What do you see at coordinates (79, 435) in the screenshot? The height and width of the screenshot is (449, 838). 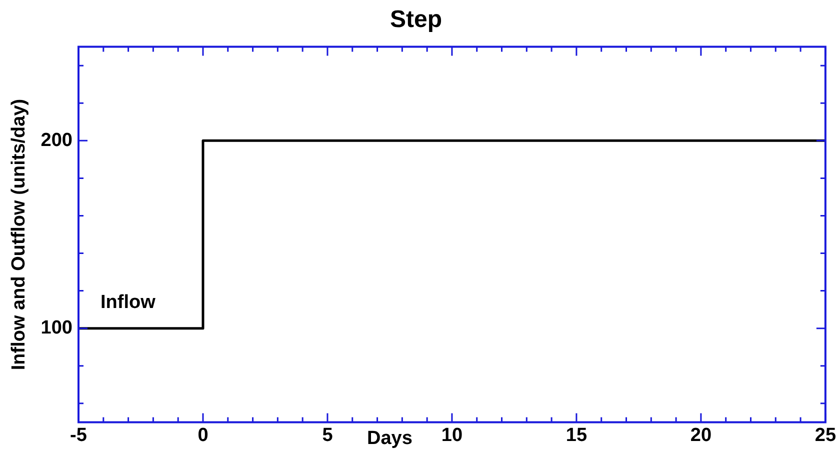 I see `x-tick-label: -5` at bounding box center [79, 435].